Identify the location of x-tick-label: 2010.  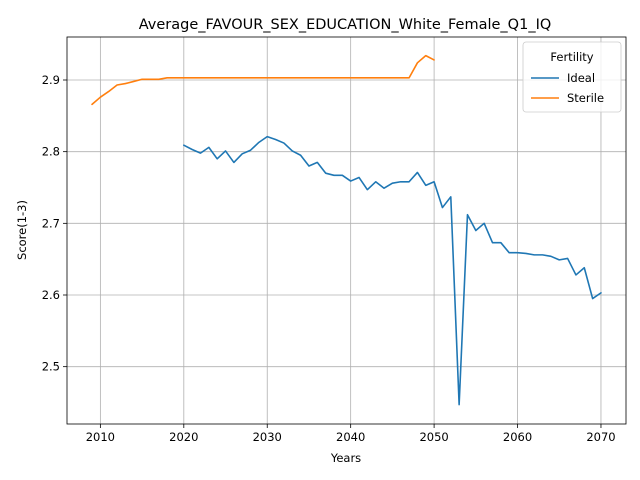
(100, 437).